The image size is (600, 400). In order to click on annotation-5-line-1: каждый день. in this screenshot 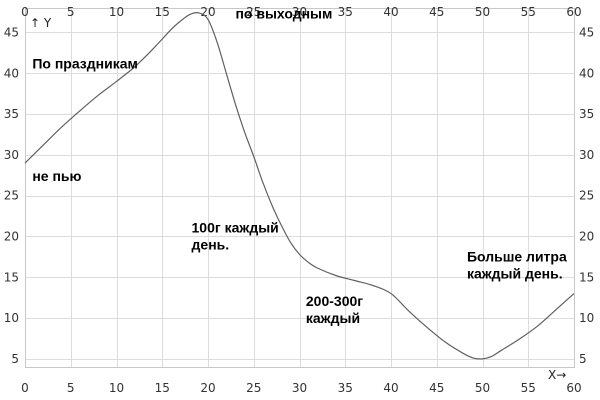, I will do `click(515, 274)`.